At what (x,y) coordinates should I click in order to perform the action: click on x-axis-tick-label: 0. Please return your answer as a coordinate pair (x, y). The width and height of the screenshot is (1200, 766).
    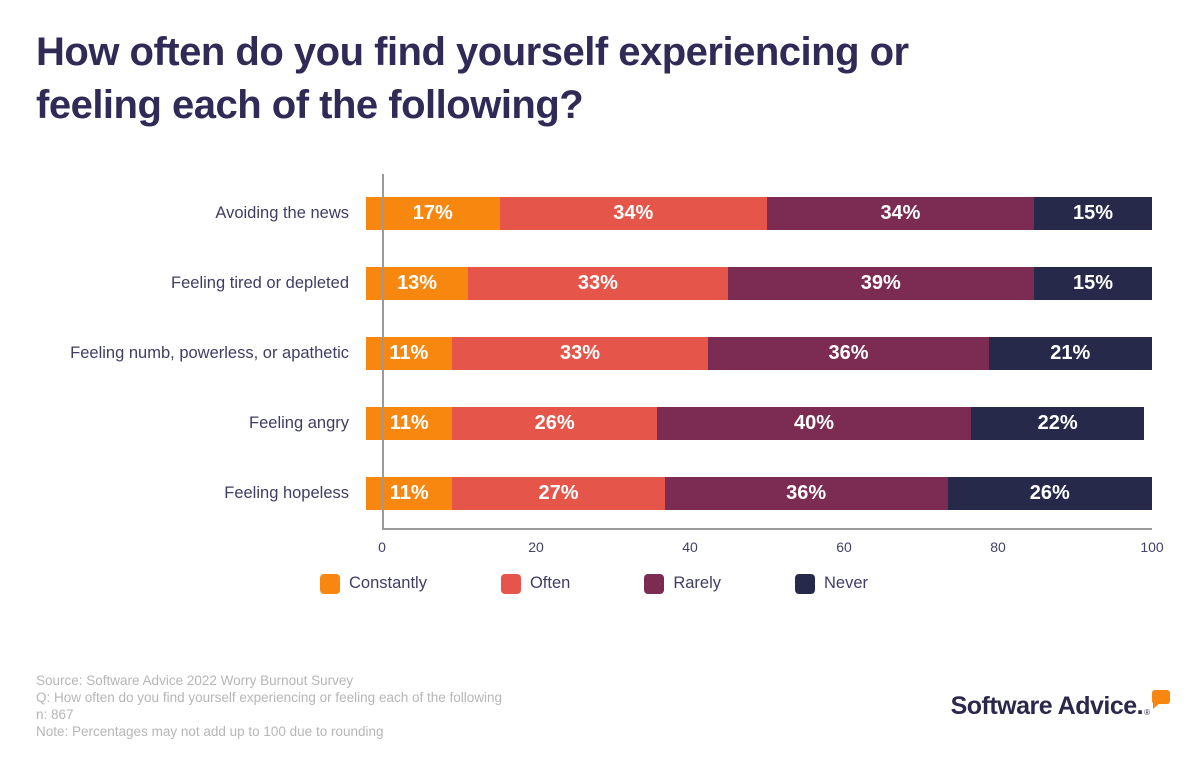
    Looking at the image, I should click on (382, 546).